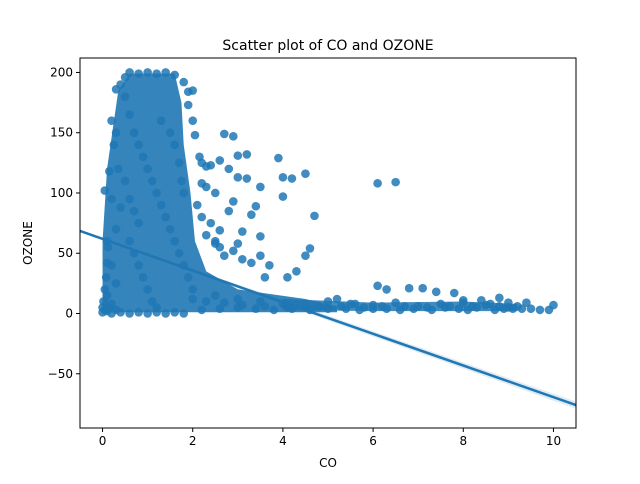 The width and height of the screenshot is (640, 484). Describe the element at coordinates (327, 46) in the screenshot. I see `chart-title: Scatter plot of CO and OZONE` at that location.